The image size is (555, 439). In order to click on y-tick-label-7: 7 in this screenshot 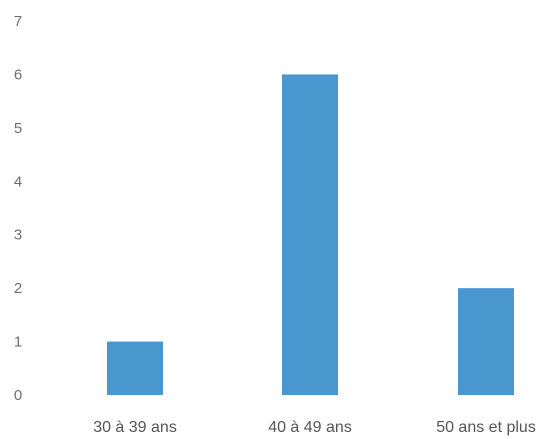, I will do `click(18, 21)`.